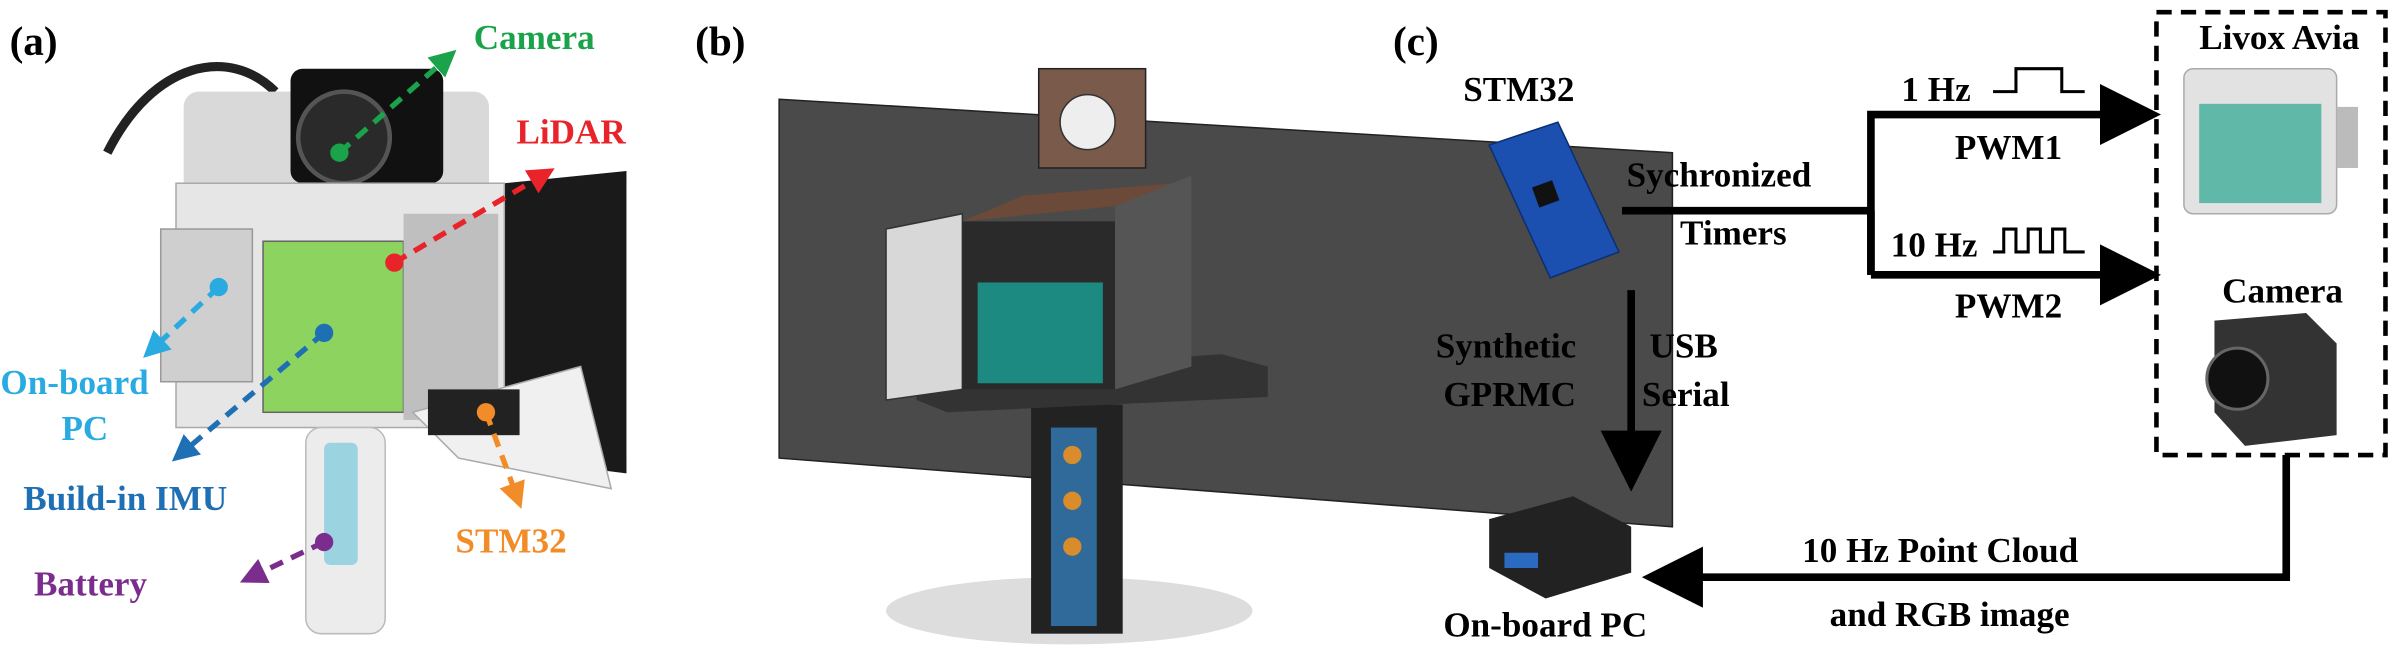  What do you see at coordinates (2271, 379) in the screenshot?
I see `camera-image` at bounding box center [2271, 379].